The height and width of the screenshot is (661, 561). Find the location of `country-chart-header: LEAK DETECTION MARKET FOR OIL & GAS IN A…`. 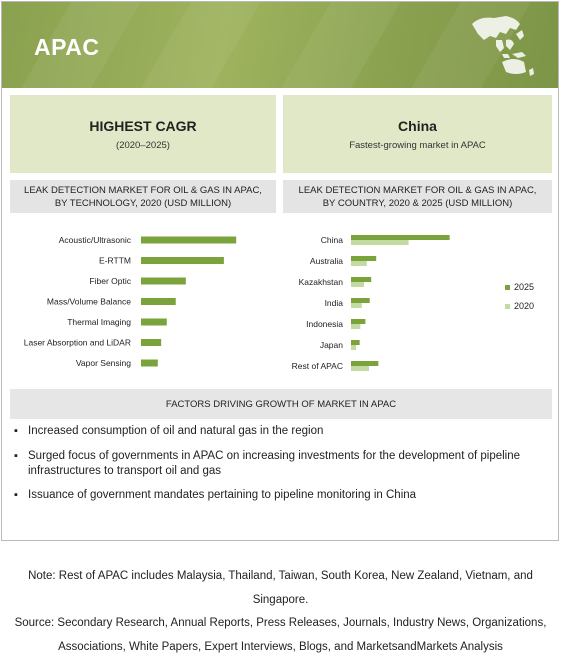

country-chart-header: LEAK DETECTION MARKET FOR OIL & GAS IN A… is located at coordinates (417, 196).